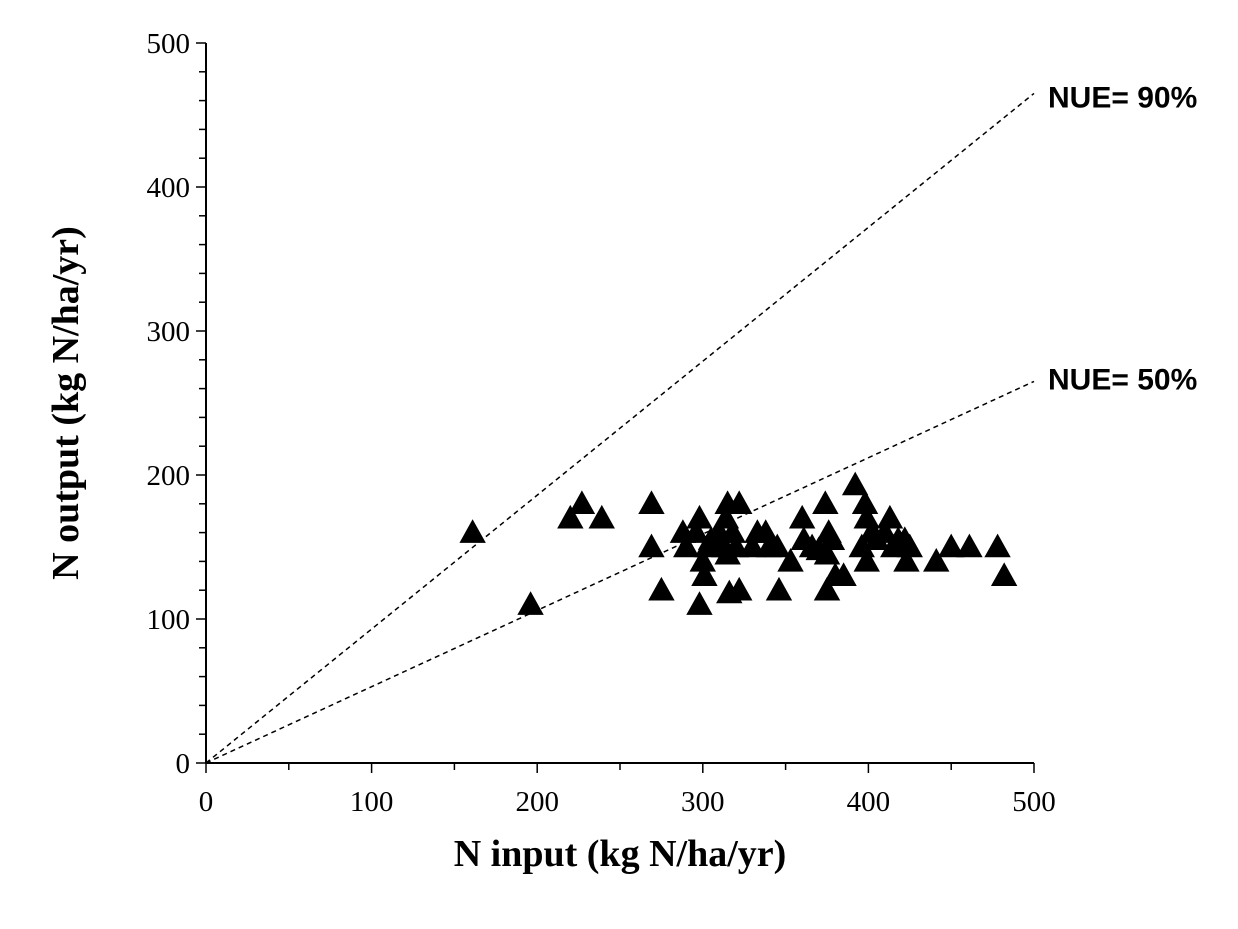  Describe the element at coordinates (1122, 238) in the screenshot. I see `reference-line-labels: NUE= 90% NUE= 50%` at that location.